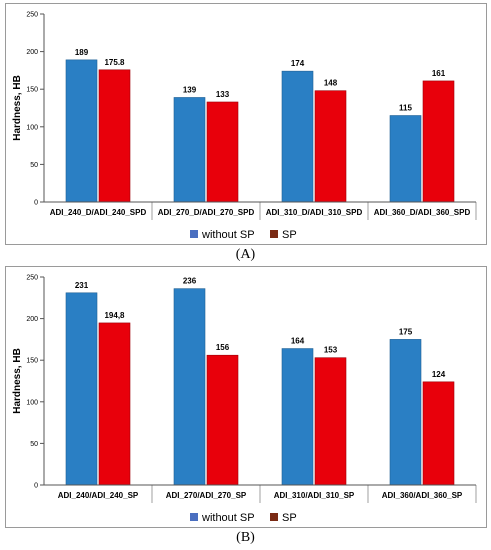  Describe the element at coordinates (331, 83) in the screenshot. I see `data-label: 148` at that location.